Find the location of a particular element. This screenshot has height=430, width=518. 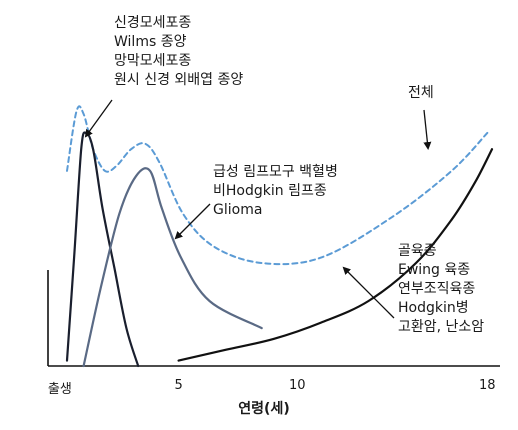

annotation-line: 연부조직육종 is located at coordinates (437, 289).